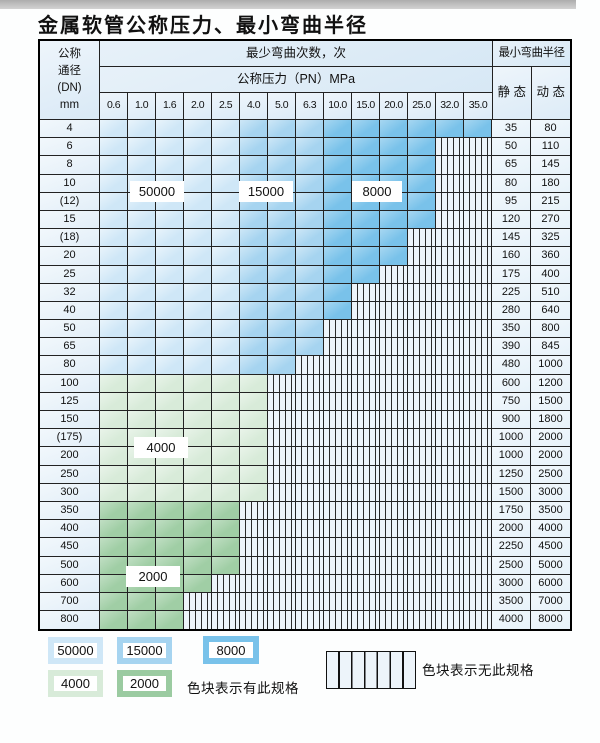  What do you see at coordinates (305, 474) in the screenshot?
I see `table-row: 250 1250 2500` at bounding box center [305, 474].